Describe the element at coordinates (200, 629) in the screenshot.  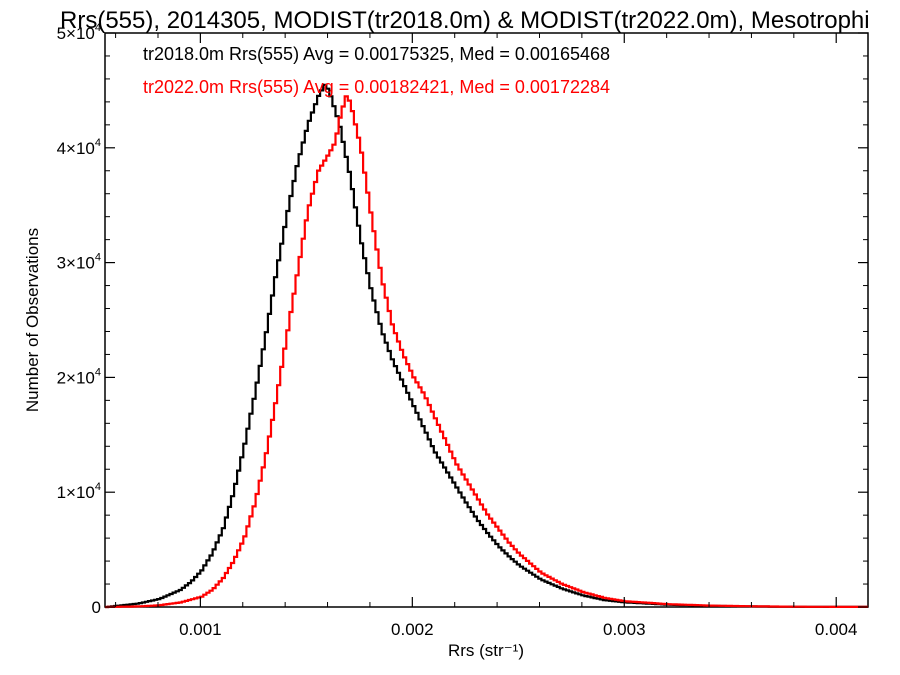
I see `x-tick-label: 0.001` at that location.